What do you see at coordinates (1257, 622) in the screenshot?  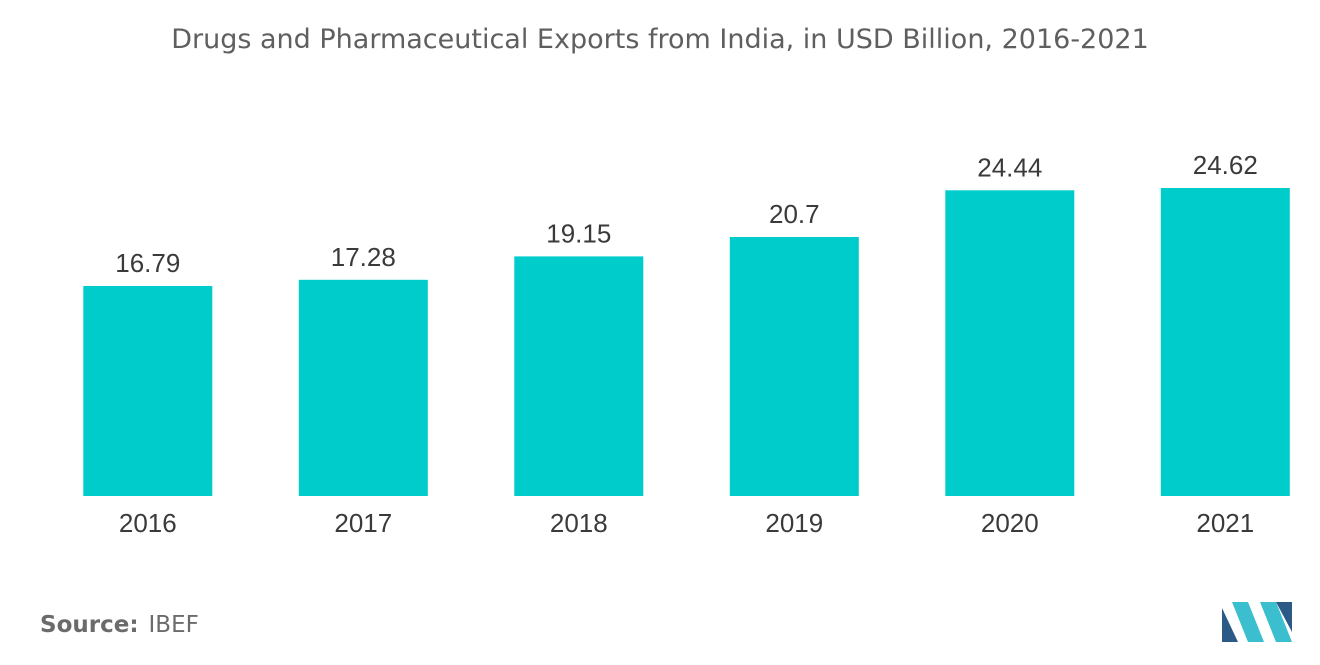 I see `mordor-intelligence-logo-icon` at bounding box center [1257, 622].